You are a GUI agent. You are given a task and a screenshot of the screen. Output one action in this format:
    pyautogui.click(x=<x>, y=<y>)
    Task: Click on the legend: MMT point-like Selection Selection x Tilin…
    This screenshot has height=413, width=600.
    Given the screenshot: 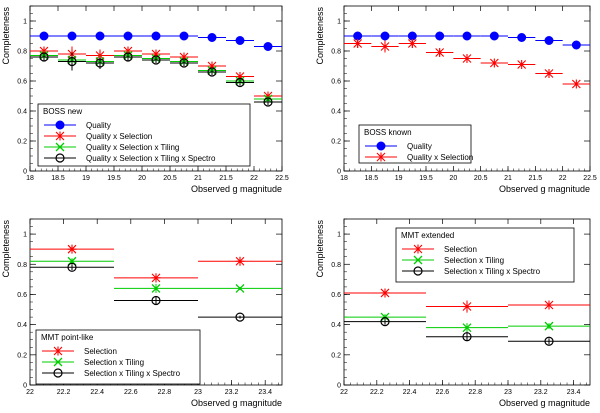 What is the action you would take?
    pyautogui.click(x=118, y=357)
    